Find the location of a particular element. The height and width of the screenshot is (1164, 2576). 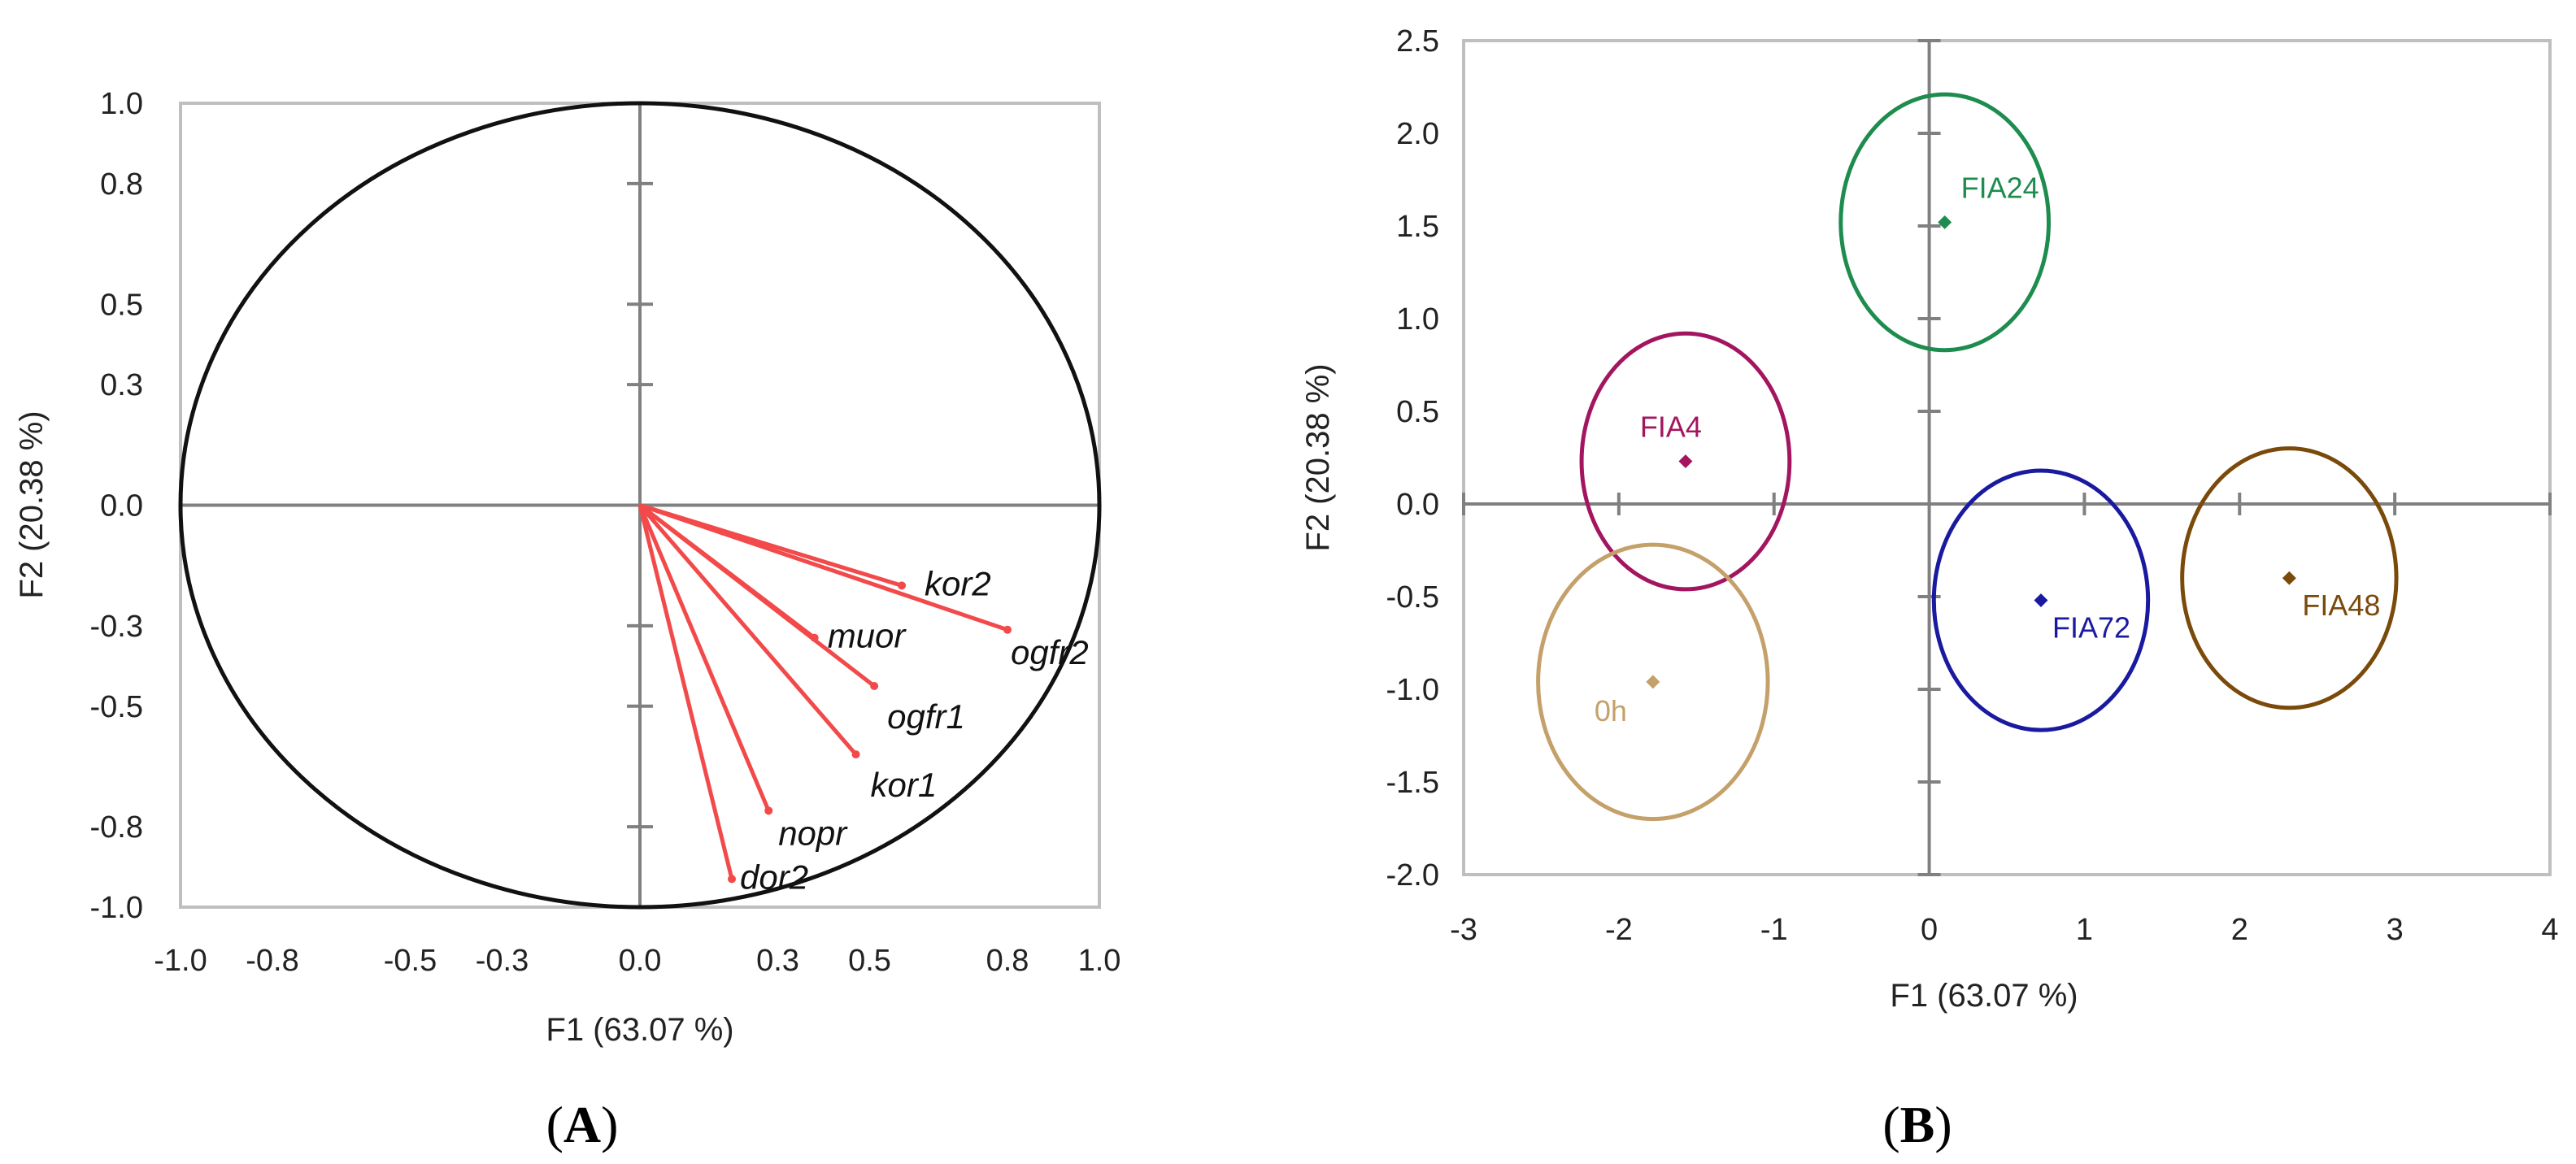

panel-b-y-tick-label: 0.5 is located at coordinates (1417, 412).